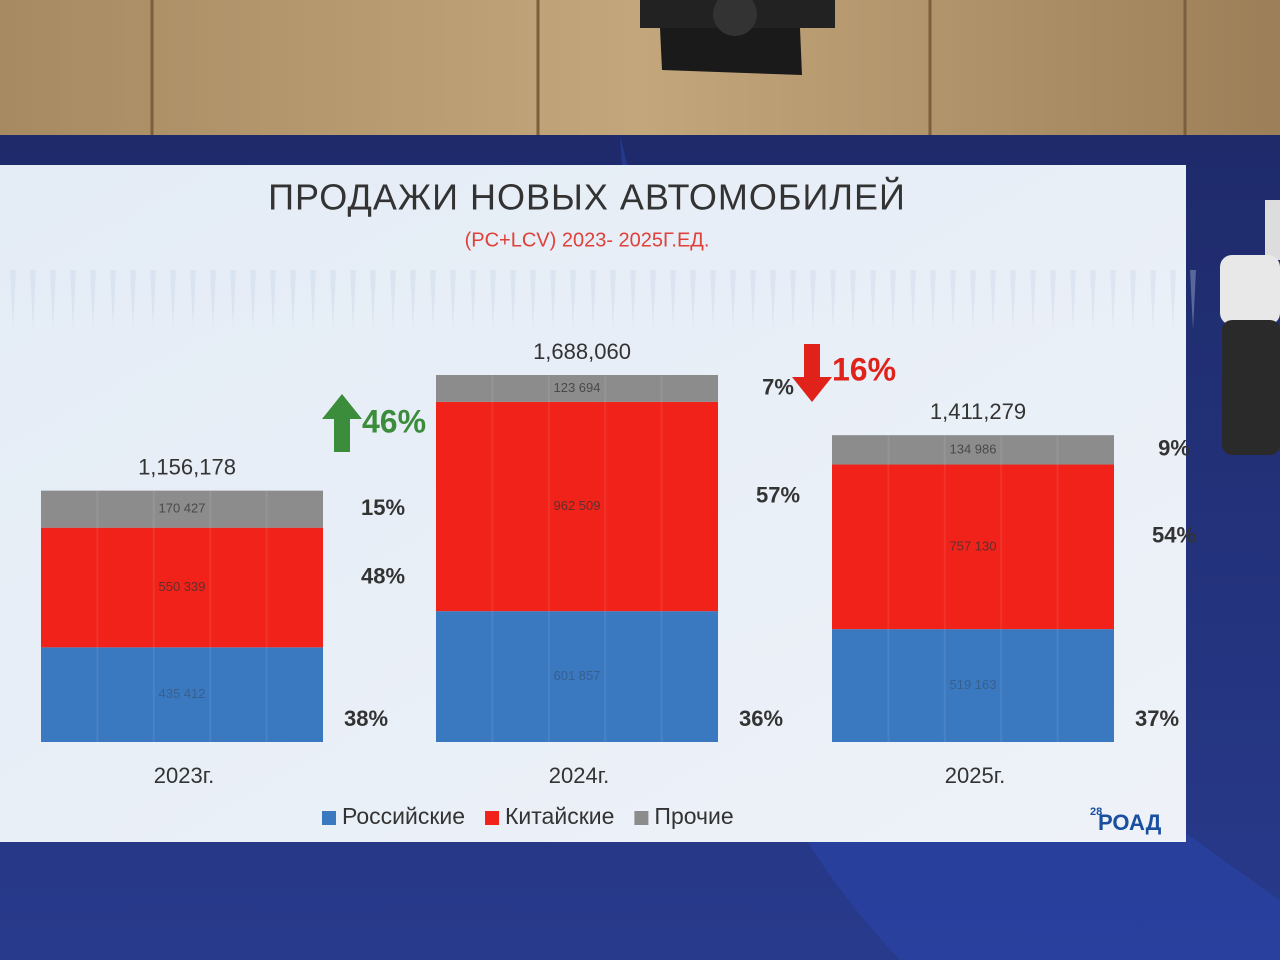 The width and height of the screenshot is (1280, 965). I want to click on value-label: 435 412, so click(182, 693).